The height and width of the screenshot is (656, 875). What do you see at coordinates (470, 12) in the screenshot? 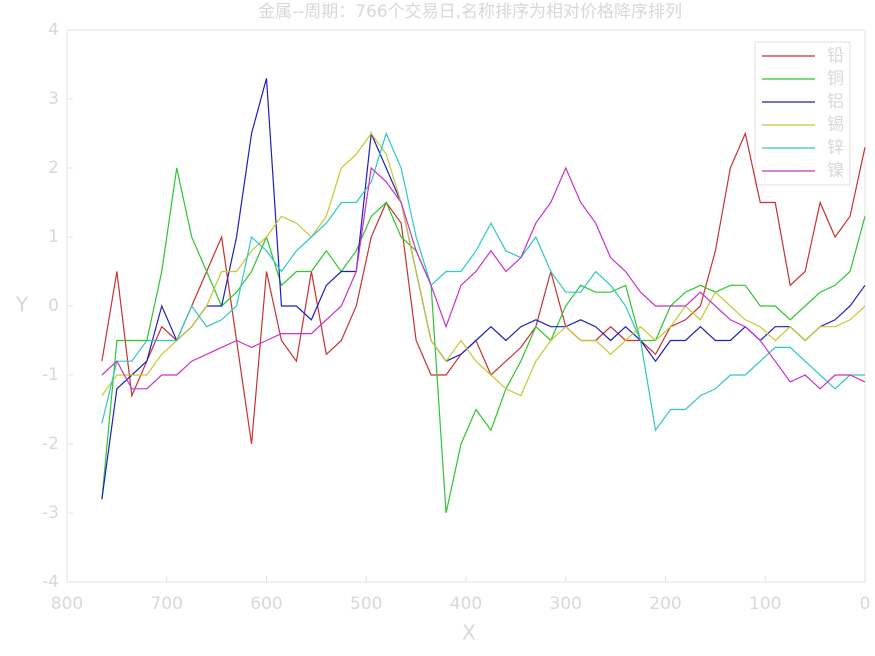
I see `chart-title: 金属--周期：766个交易日,名称排序为相对价格降序排列` at bounding box center [470, 12].